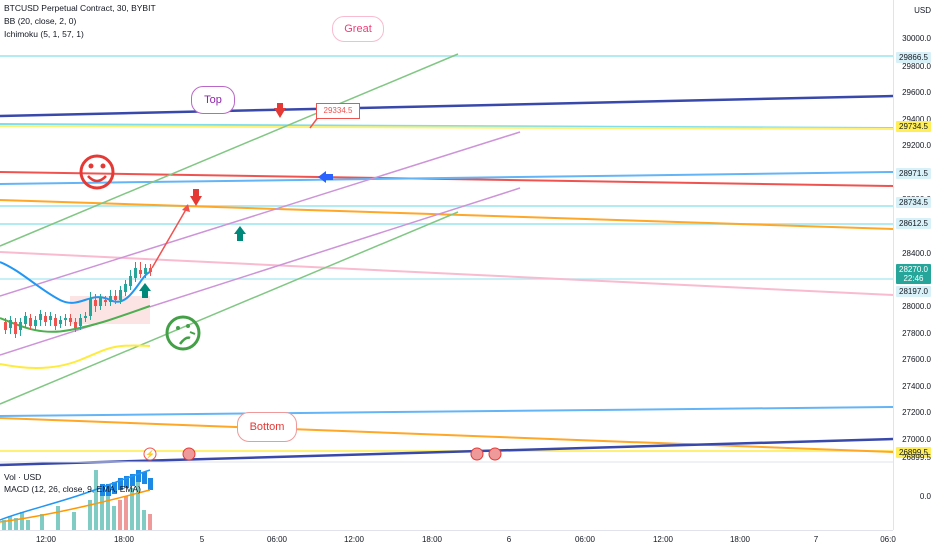  What do you see at coordinates (75, 506) in the screenshot?
I see `signal-line` at bounding box center [75, 506].